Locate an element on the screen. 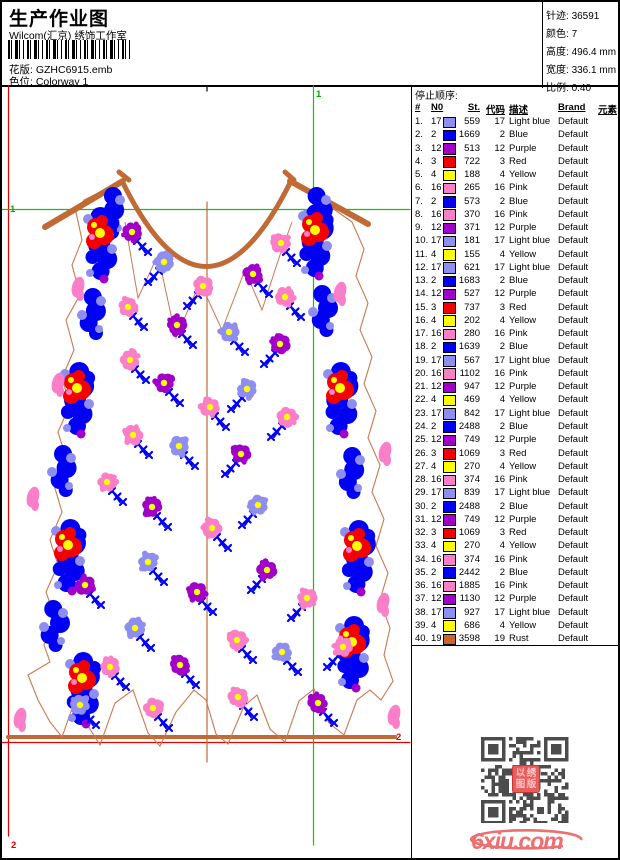 The image size is (620, 860). thread-code: 3 is located at coordinates (502, 453).